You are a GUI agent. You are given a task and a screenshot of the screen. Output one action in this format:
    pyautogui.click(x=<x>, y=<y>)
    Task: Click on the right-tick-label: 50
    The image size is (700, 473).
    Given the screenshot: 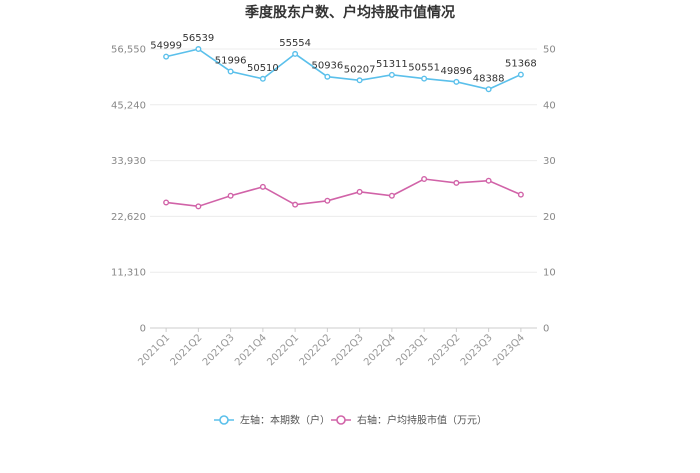 What is the action you would take?
    pyautogui.click(x=549, y=50)
    